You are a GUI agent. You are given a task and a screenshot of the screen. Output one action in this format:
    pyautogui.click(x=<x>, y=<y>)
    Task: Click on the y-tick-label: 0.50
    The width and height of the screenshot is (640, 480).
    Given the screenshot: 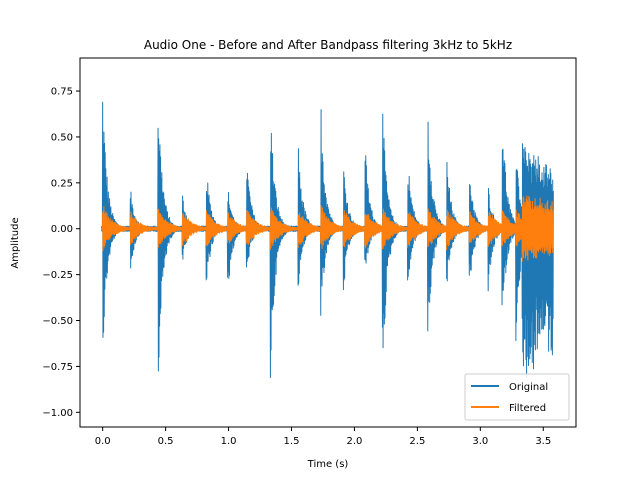 What is the action you would take?
    pyautogui.click(x=62, y=137)
    